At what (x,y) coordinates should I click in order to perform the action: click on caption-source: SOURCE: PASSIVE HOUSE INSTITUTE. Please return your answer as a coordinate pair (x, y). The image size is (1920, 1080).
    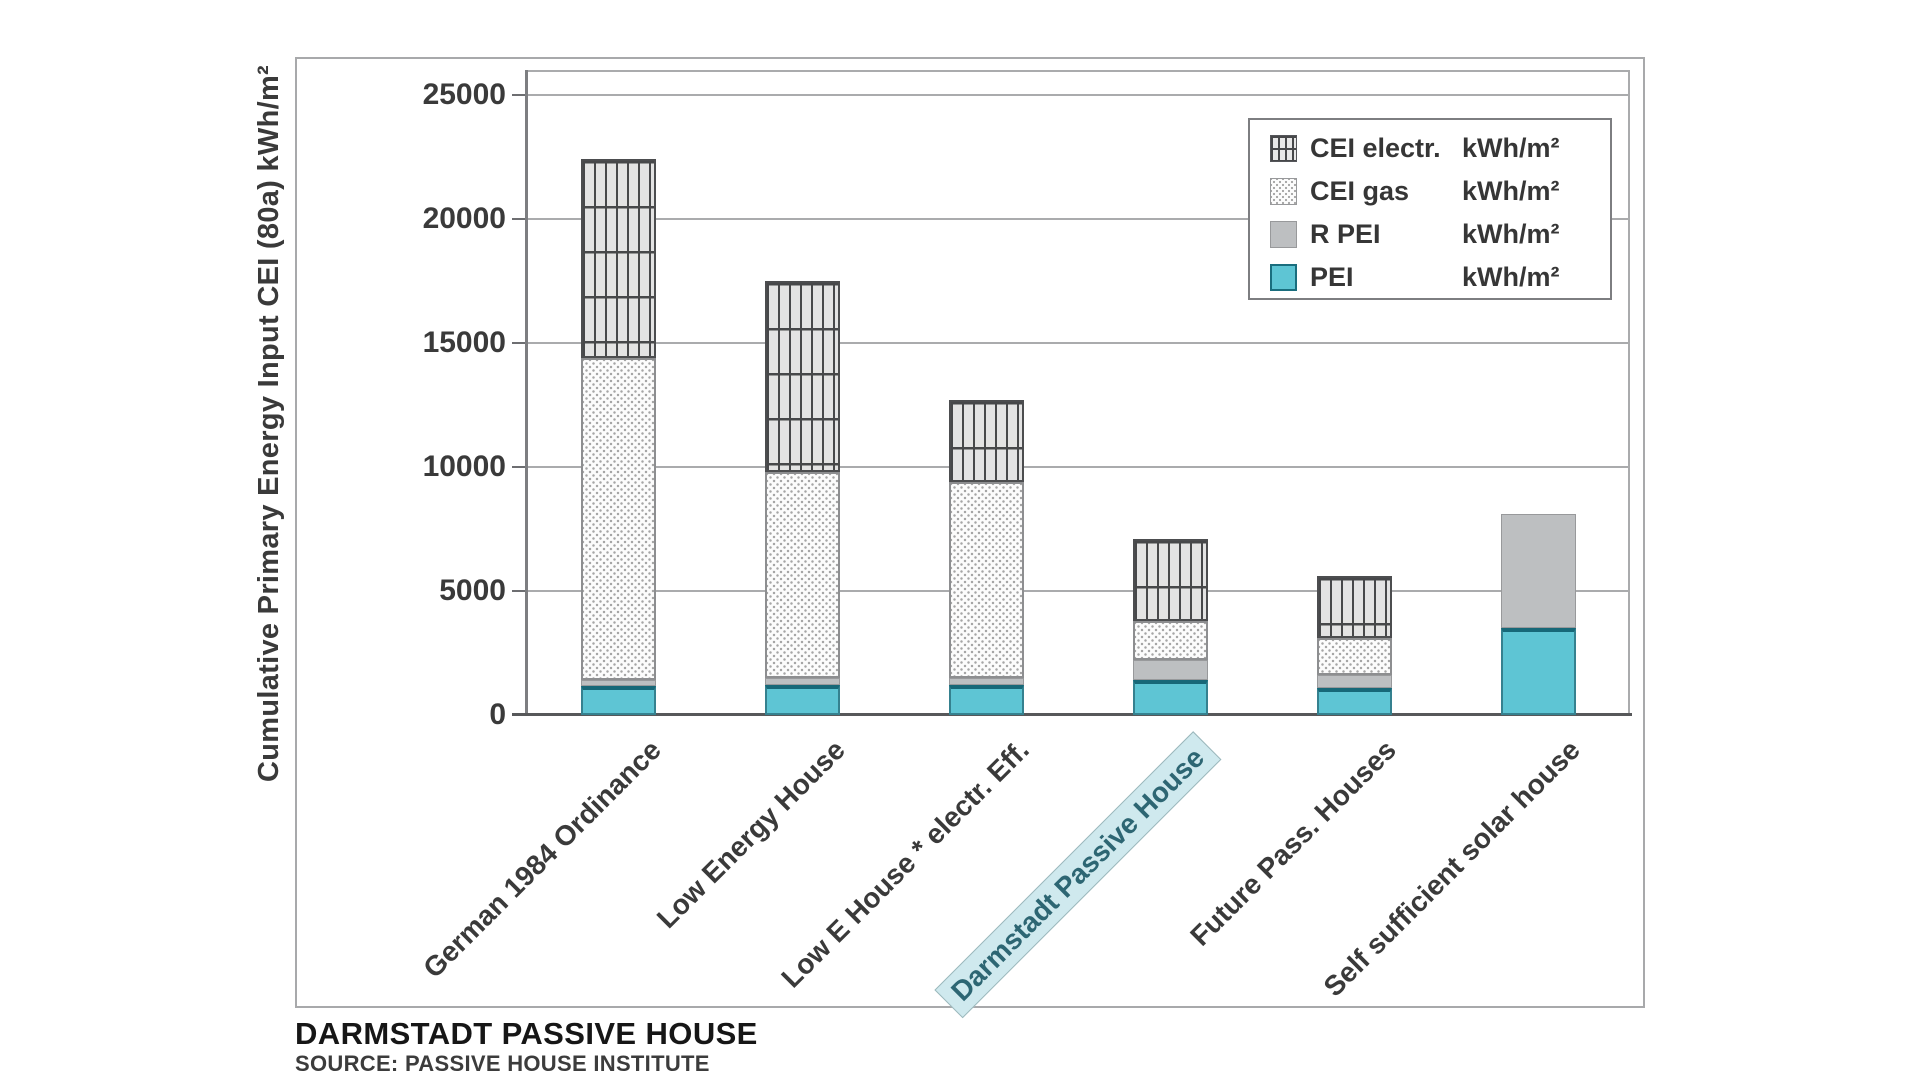
    Looking at the image, I should click on (502, 1063).